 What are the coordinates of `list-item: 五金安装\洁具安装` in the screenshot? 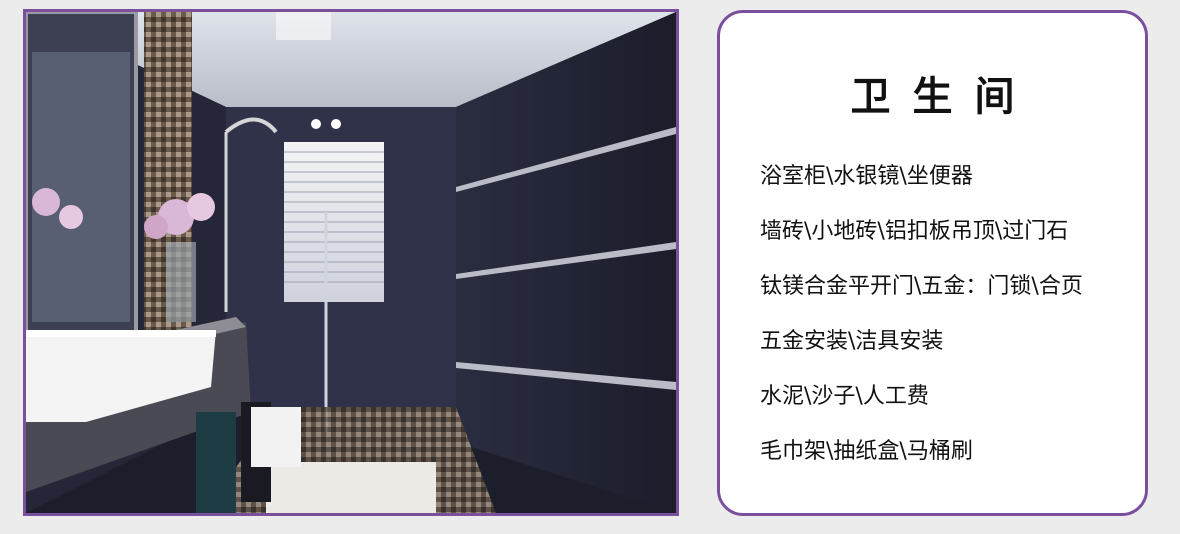 It's located at (852, 341).